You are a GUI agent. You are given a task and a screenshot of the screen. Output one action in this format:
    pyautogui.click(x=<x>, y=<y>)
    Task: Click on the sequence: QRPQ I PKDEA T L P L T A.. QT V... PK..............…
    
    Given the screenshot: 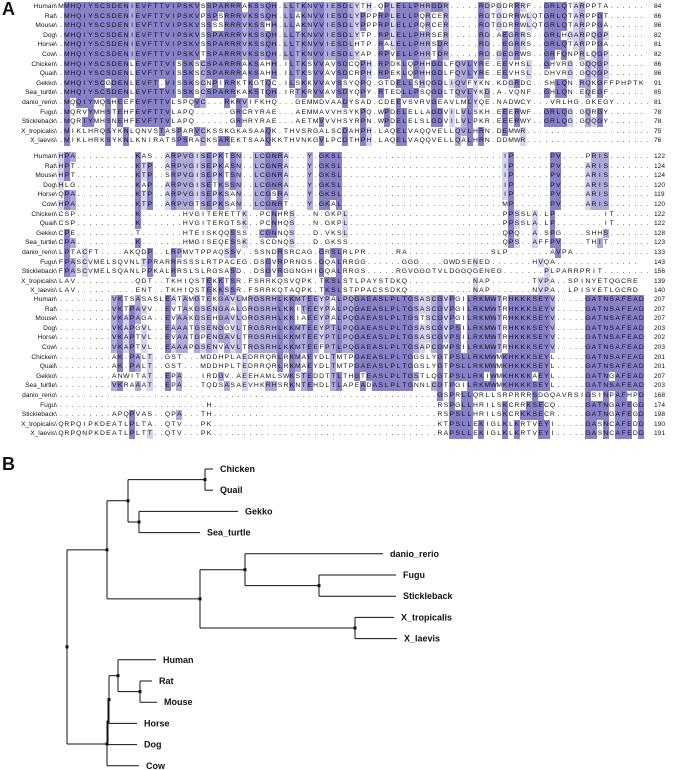 What is the action you would take?
    pyautogui.click(x=354, y=424)
    